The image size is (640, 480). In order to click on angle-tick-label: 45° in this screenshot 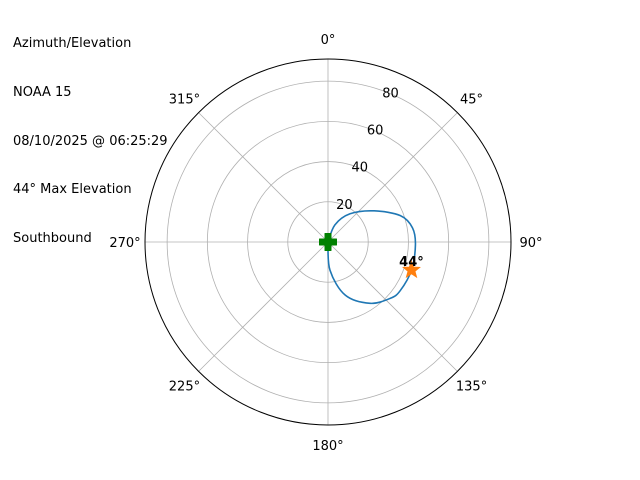, I will do `click(471, 99)`.